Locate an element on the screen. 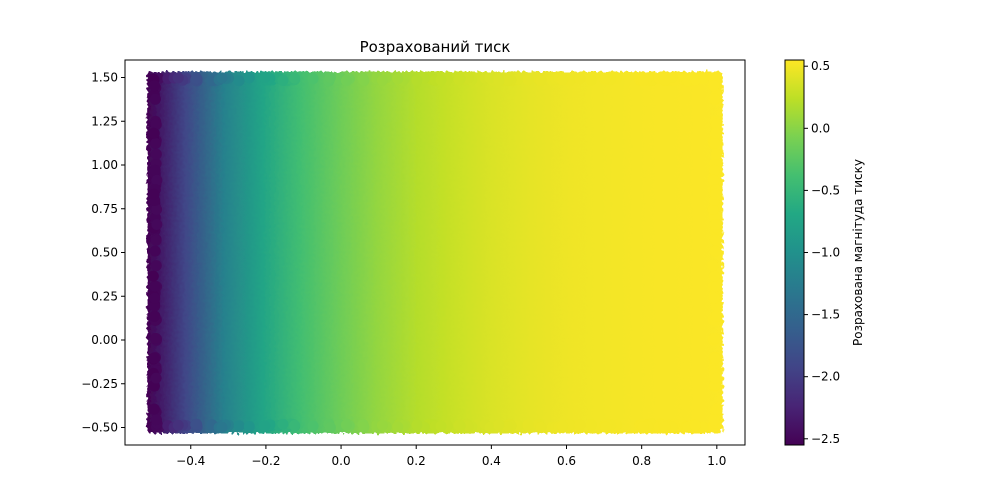 The width and height of the screenshot is (1000, 500). y-tick-label: 0.50 is located at coordinates (104, 253).